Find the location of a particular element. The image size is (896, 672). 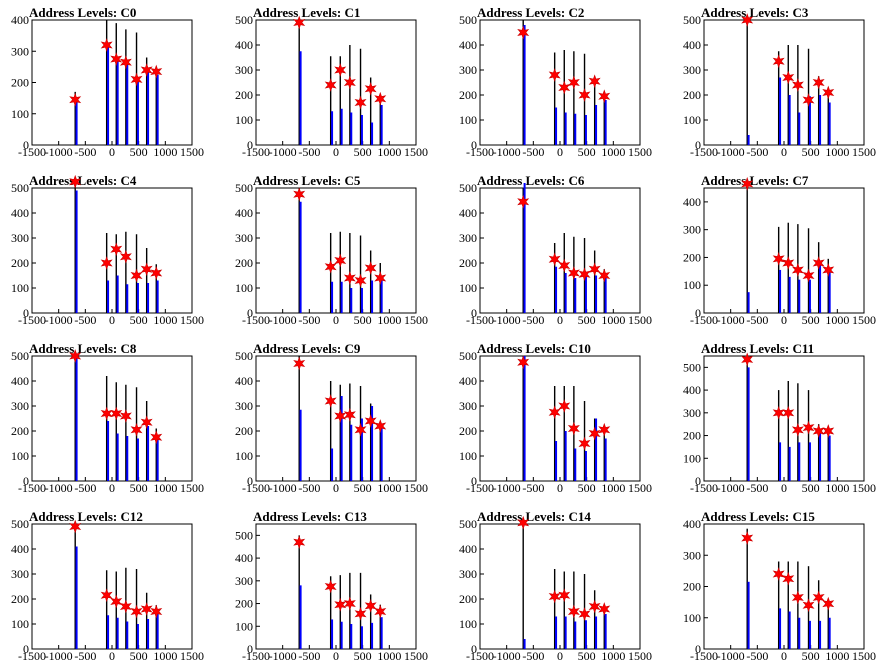

chart-title: Address Levels: C11 is located at coordinates (757, 348).